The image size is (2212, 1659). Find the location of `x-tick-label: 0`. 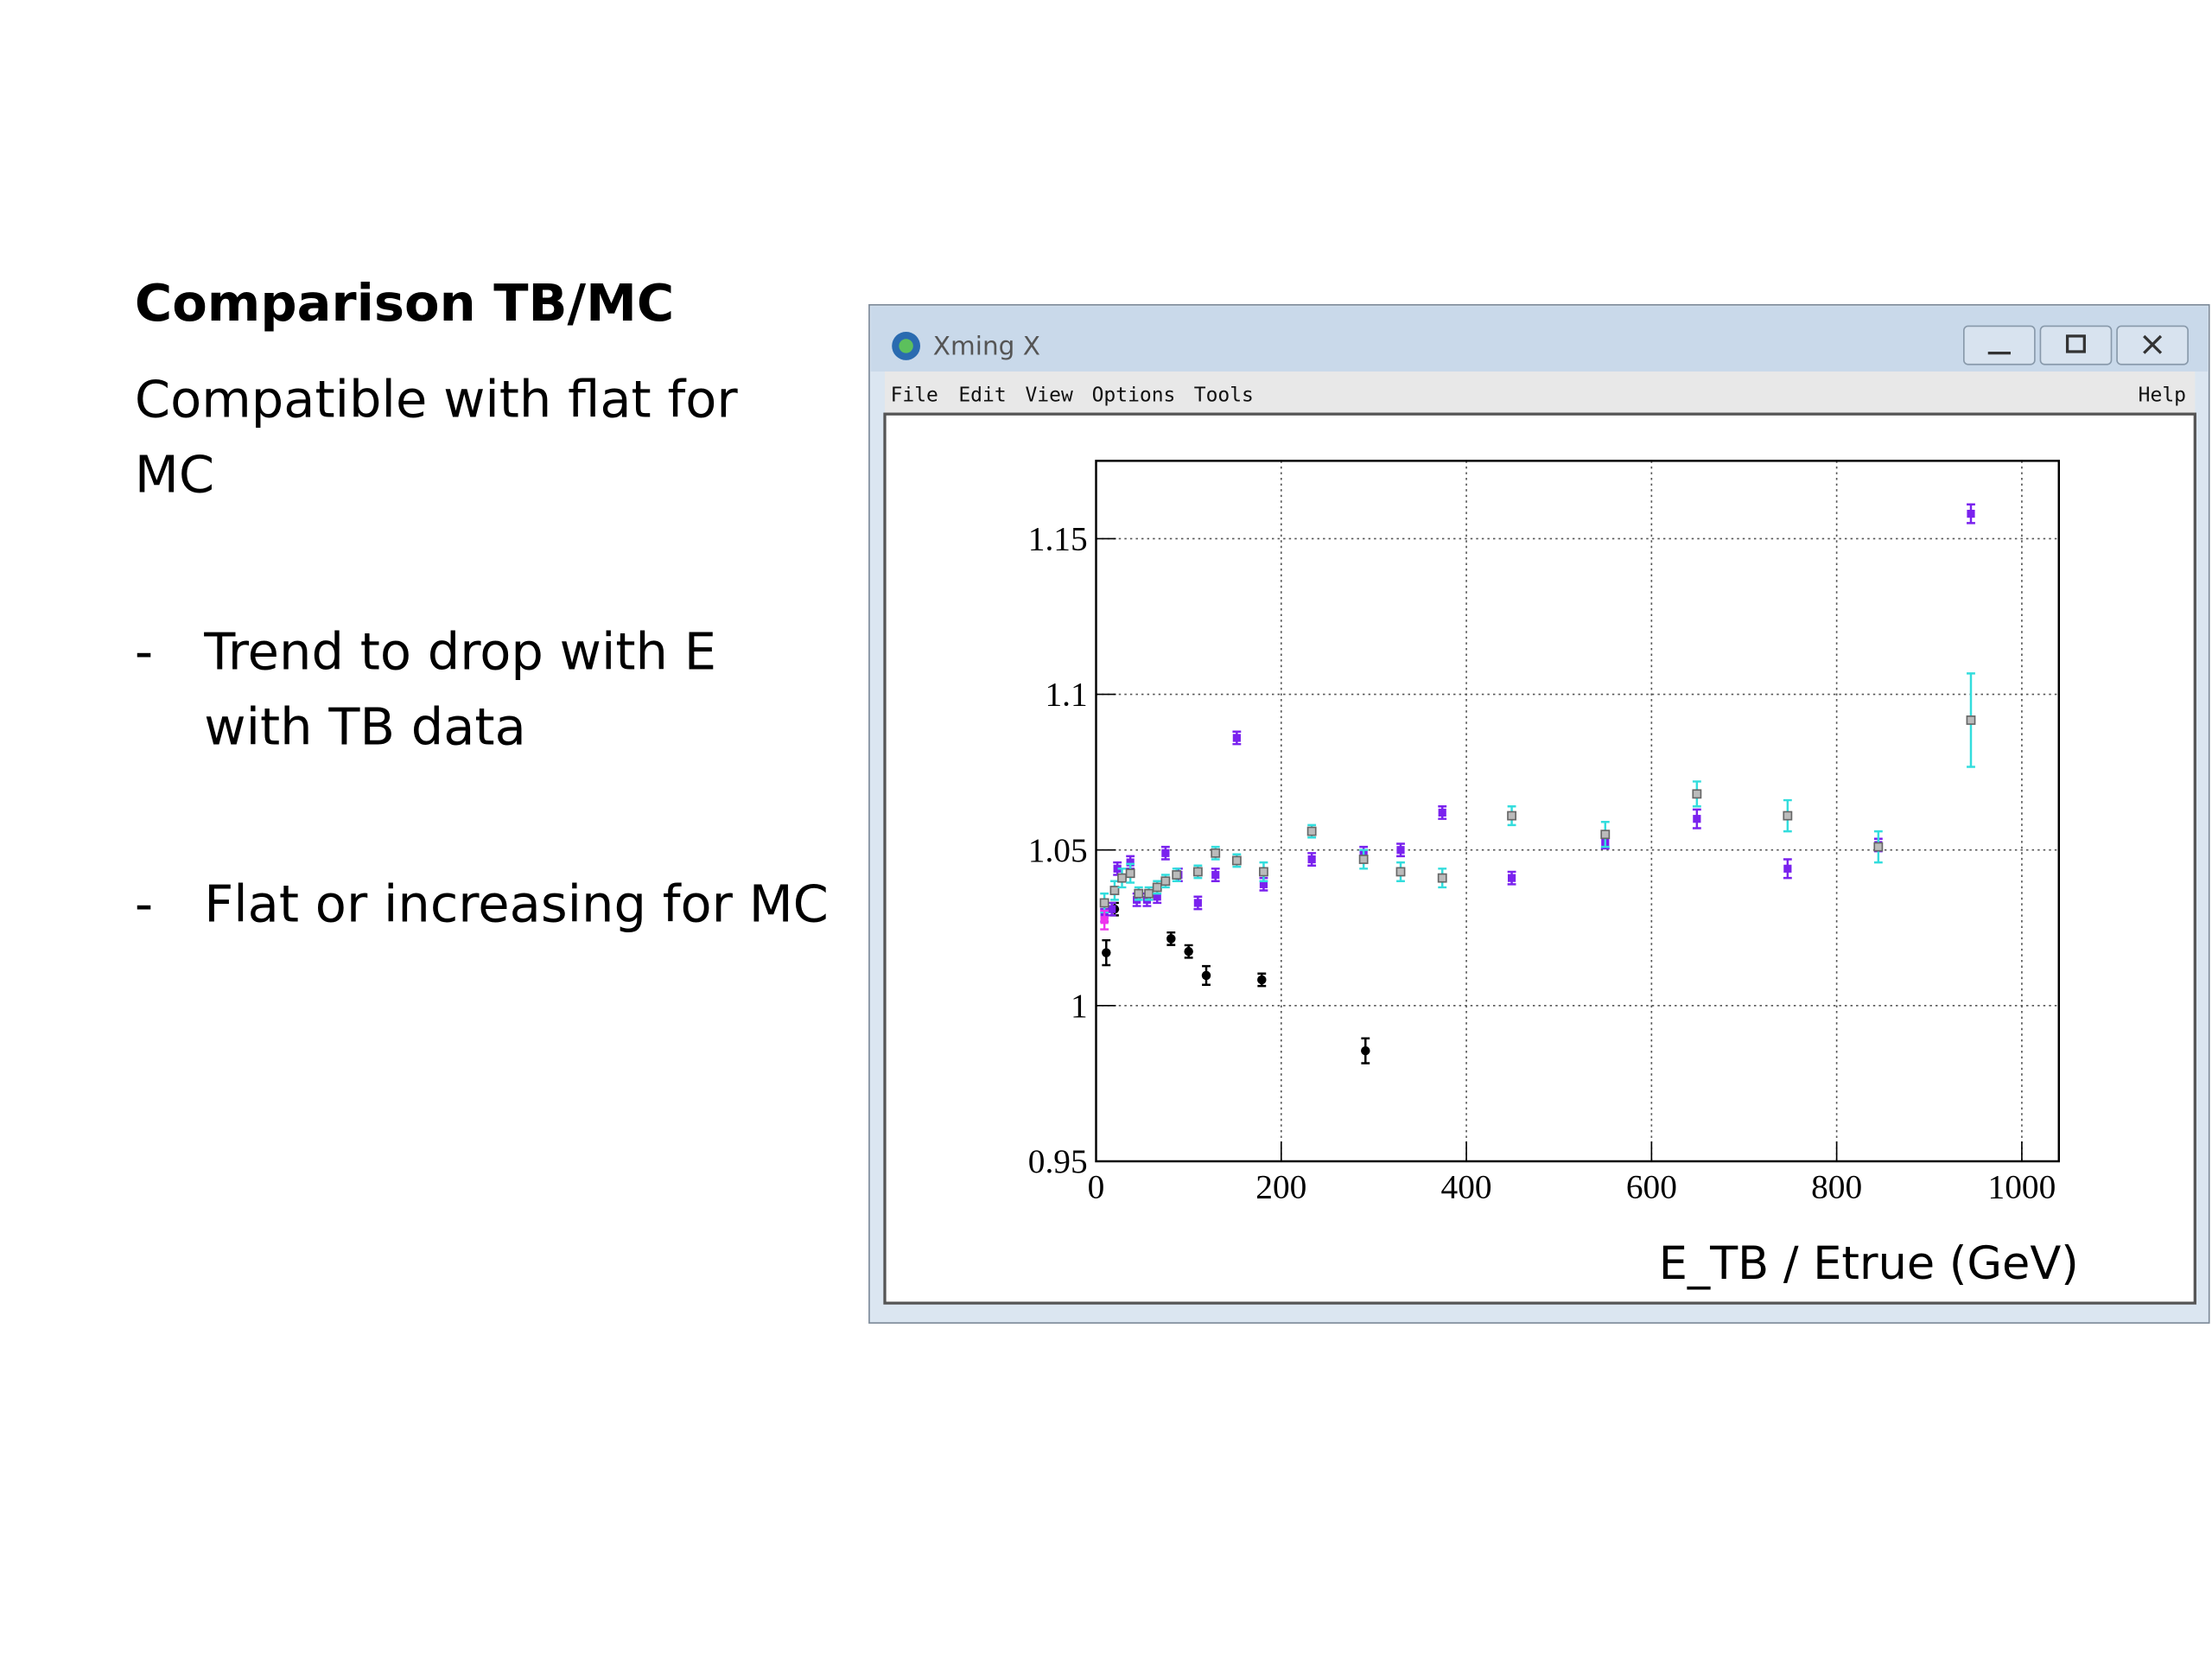

x-tick-label: 0 is located at coordinates (1096, 1187).